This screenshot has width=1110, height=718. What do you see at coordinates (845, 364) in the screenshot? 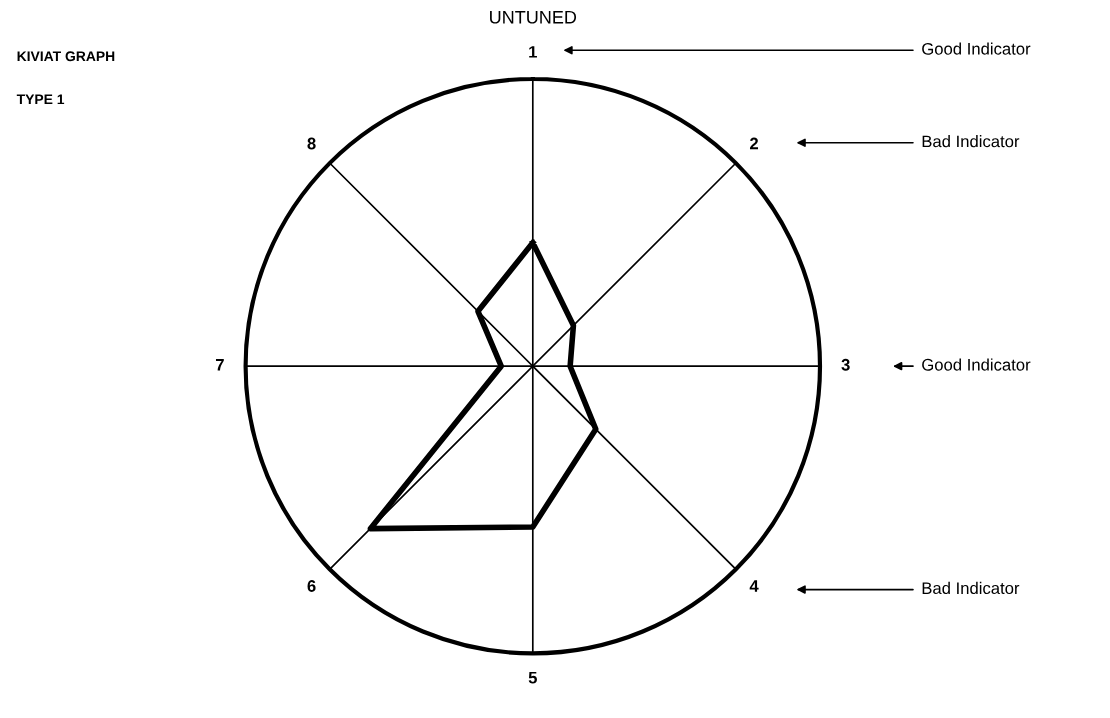
I see `spoke-label: 3` at bounding box center [845, 364].